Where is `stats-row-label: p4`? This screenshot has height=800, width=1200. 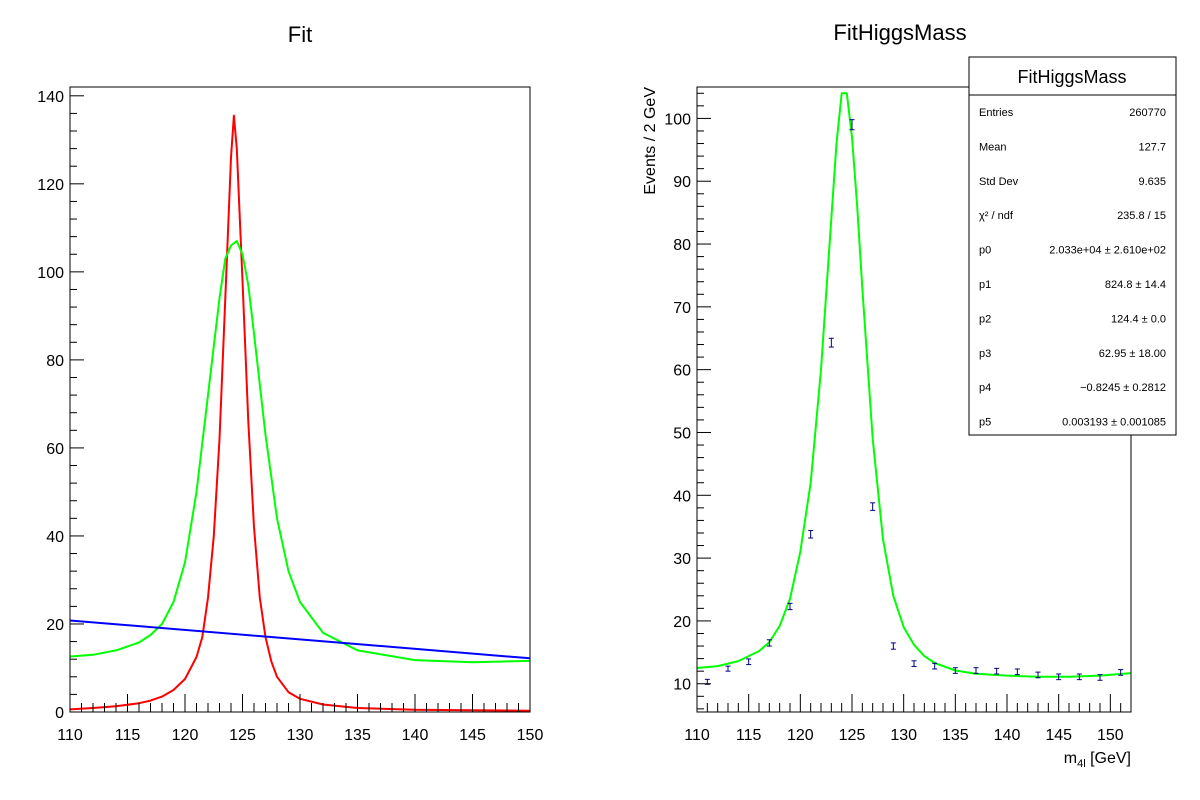
stats-row-label: p4 is located at coordinates (985, 388).